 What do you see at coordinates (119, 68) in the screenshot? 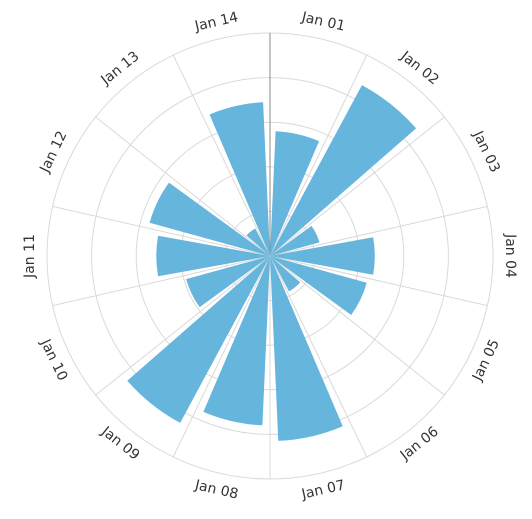
I see `category-label: Jan 13` at bounding box center [119, 68].